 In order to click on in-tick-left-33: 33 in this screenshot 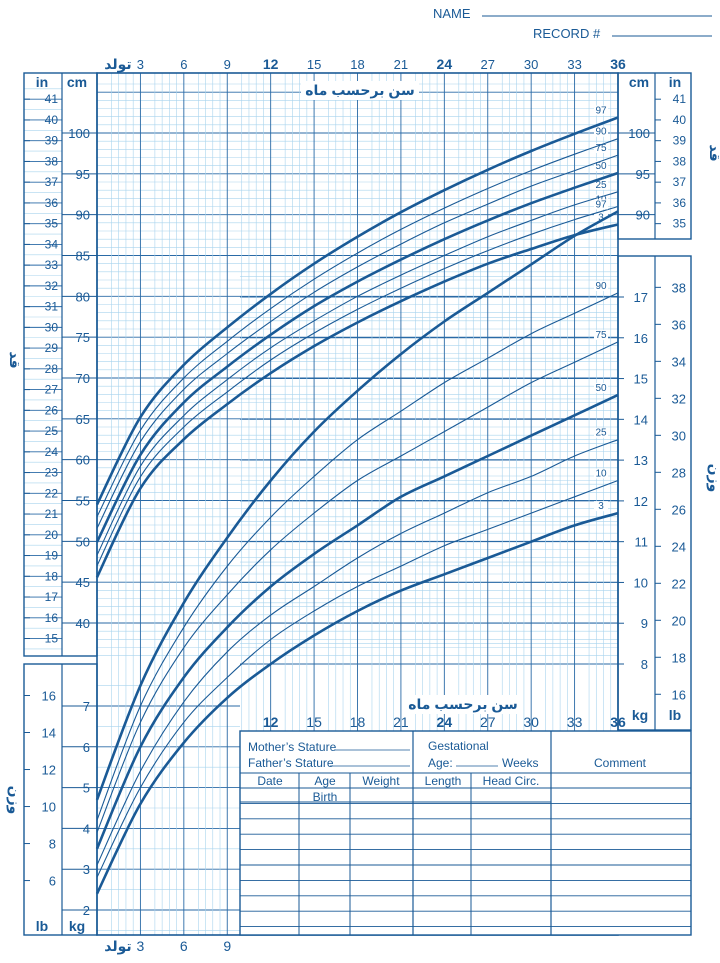, I will do `click(52, 265)`.